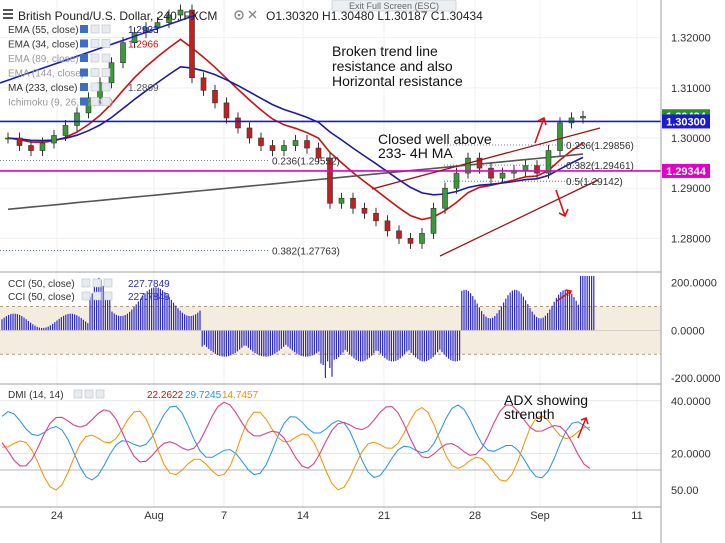 This screenshot has width=725, height=543. What do you see at coordinates (347, 516) in the screenshot?
I see `time-axis: 24 Aug 7 14 21 28 Sep 11` at bounding box center [347, 516].